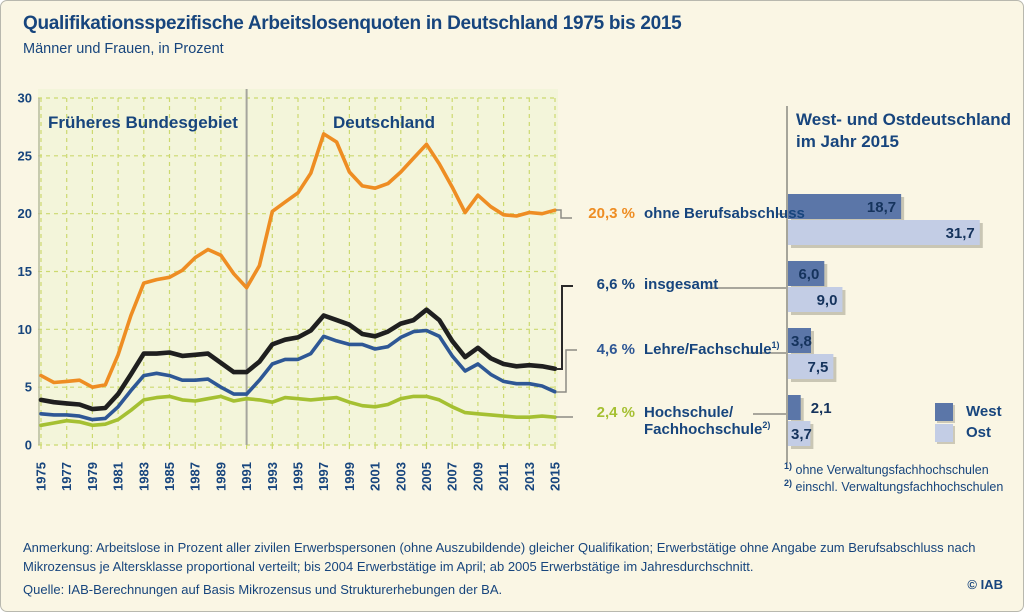 The height and width of the screenshot is (612, 1024). Describe the element at coordinates (28, 445) in the screenshot. I see `svg-text: 0` at that location.